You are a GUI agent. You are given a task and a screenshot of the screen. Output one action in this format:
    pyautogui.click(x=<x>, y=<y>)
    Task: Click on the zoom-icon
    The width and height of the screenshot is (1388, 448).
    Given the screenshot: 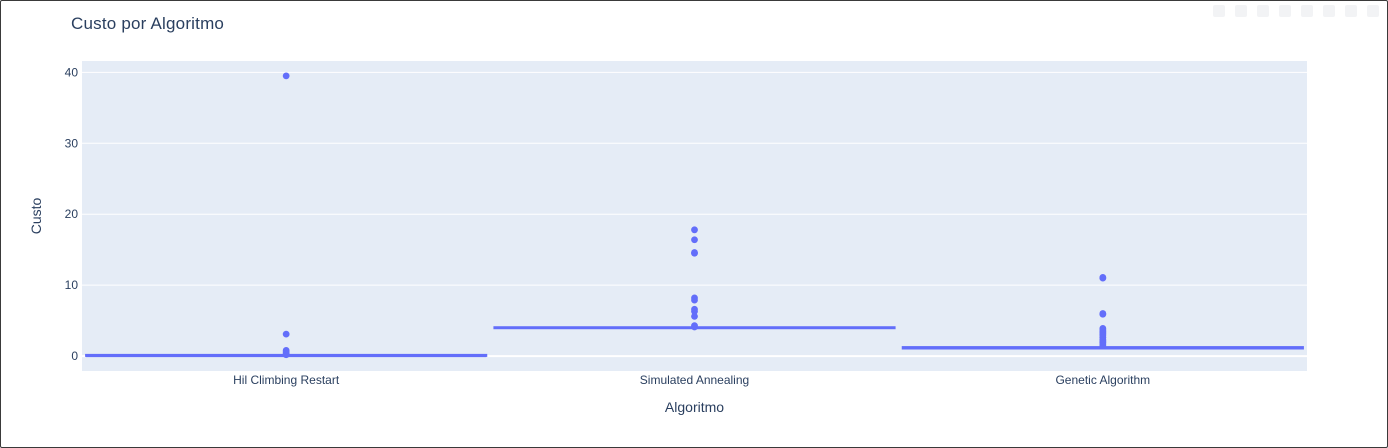 What is the action you would take?
    pyautogui.click(x=1241, y=11)
    